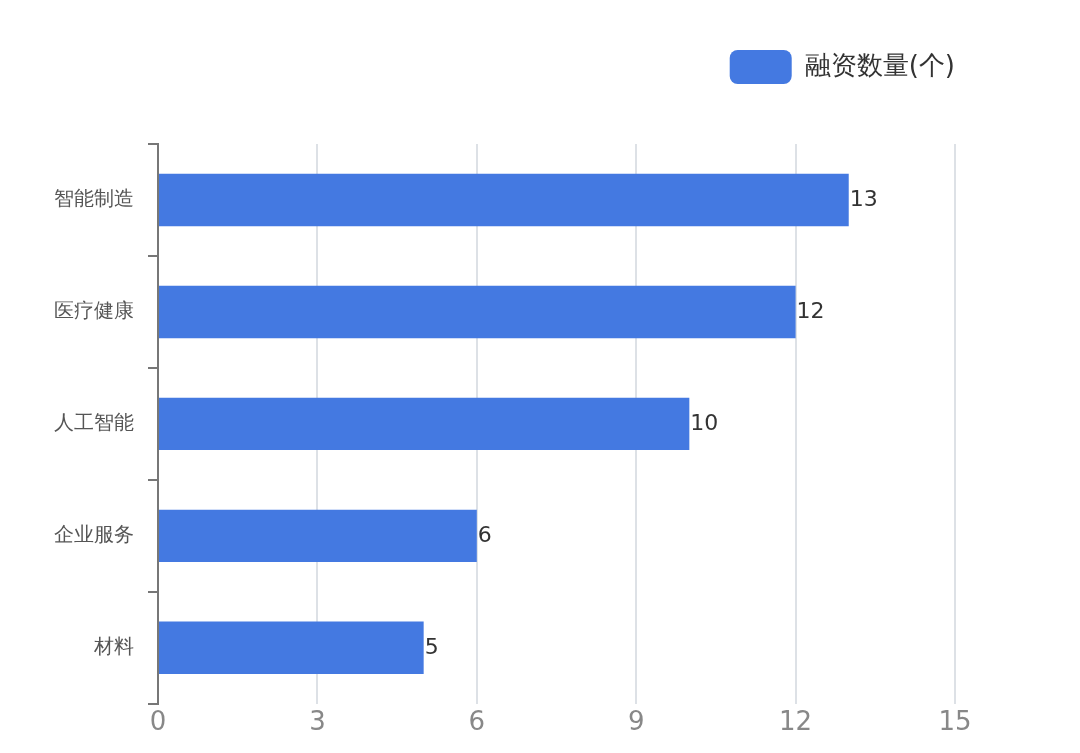 This screenshot has width=1080, height=753. I want to click on y-tick-label: 人工智能, so click(94, 422).